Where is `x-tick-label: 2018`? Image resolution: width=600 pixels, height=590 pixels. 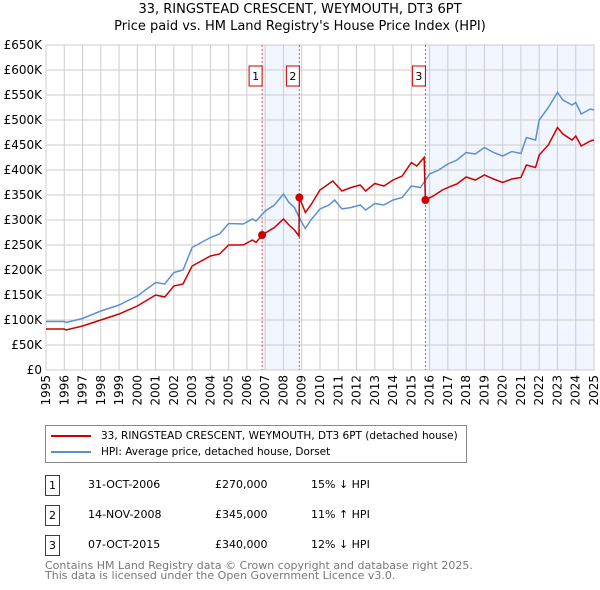
x-tick-label: 2018 is located at coordinates (466, 390).